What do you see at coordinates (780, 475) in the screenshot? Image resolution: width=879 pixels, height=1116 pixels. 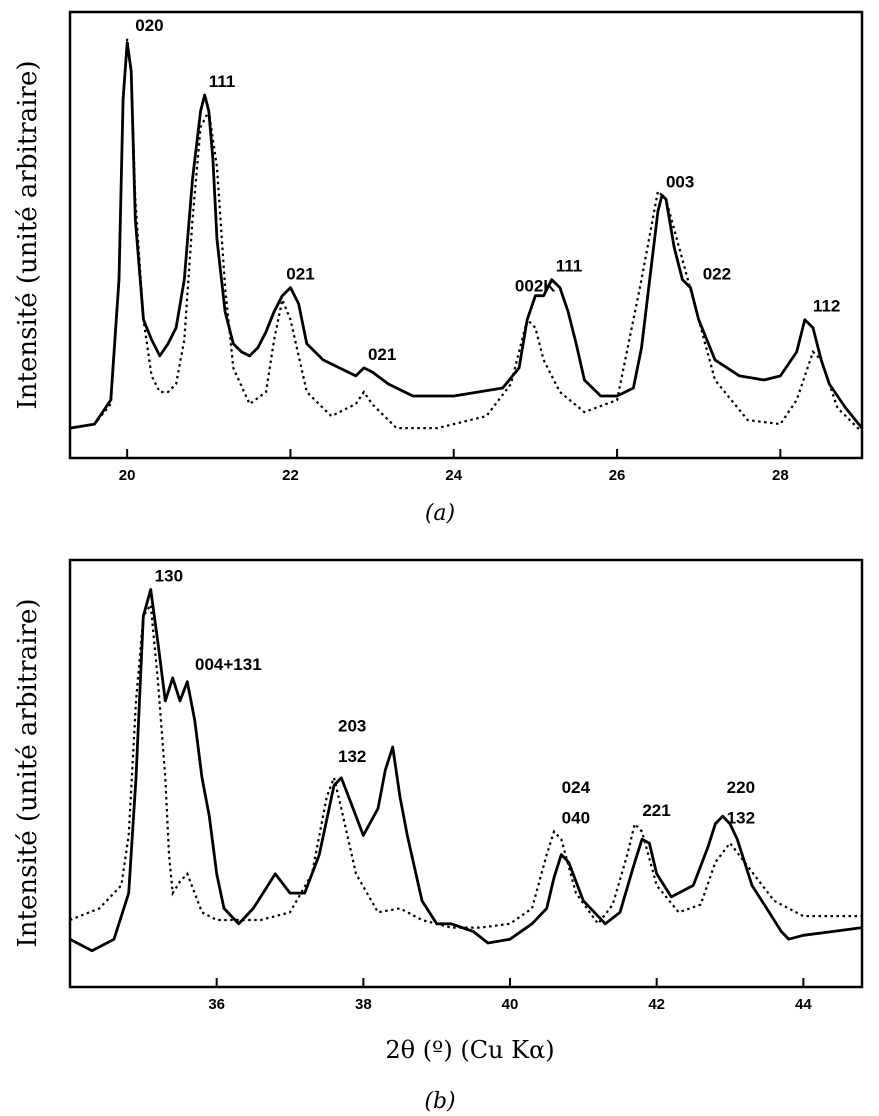 I see `panel-a-x-tick-label: 28` at bounding box center [780, 475].